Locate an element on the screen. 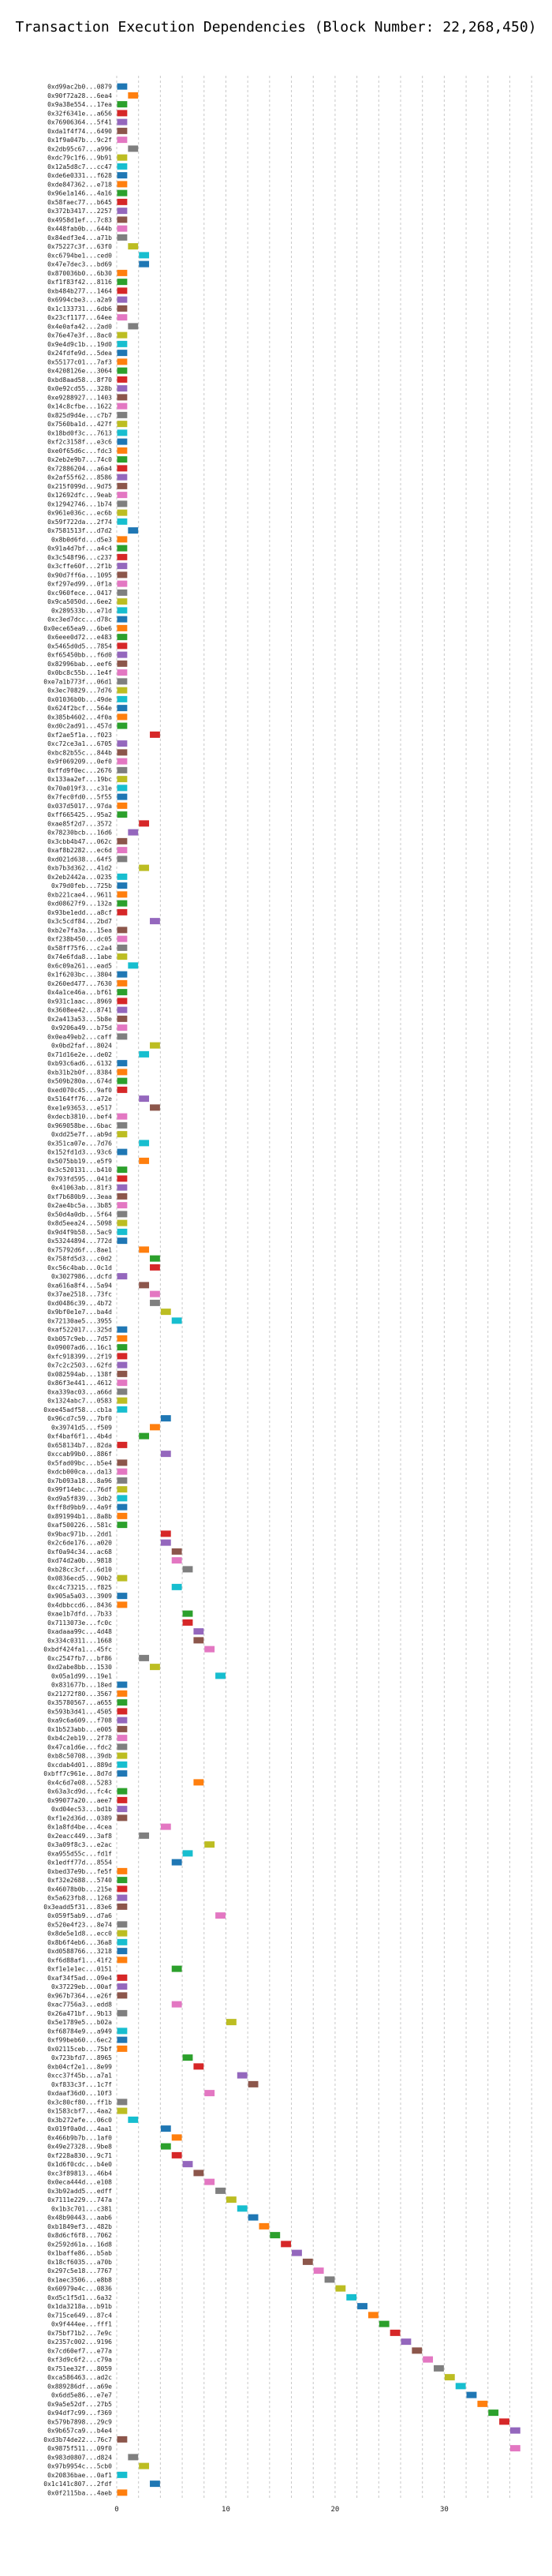 This screenshot has height=2576, width=552. y-tick-label: 0x4c6d7e08...5283 is located at coordinates (80, 1782).